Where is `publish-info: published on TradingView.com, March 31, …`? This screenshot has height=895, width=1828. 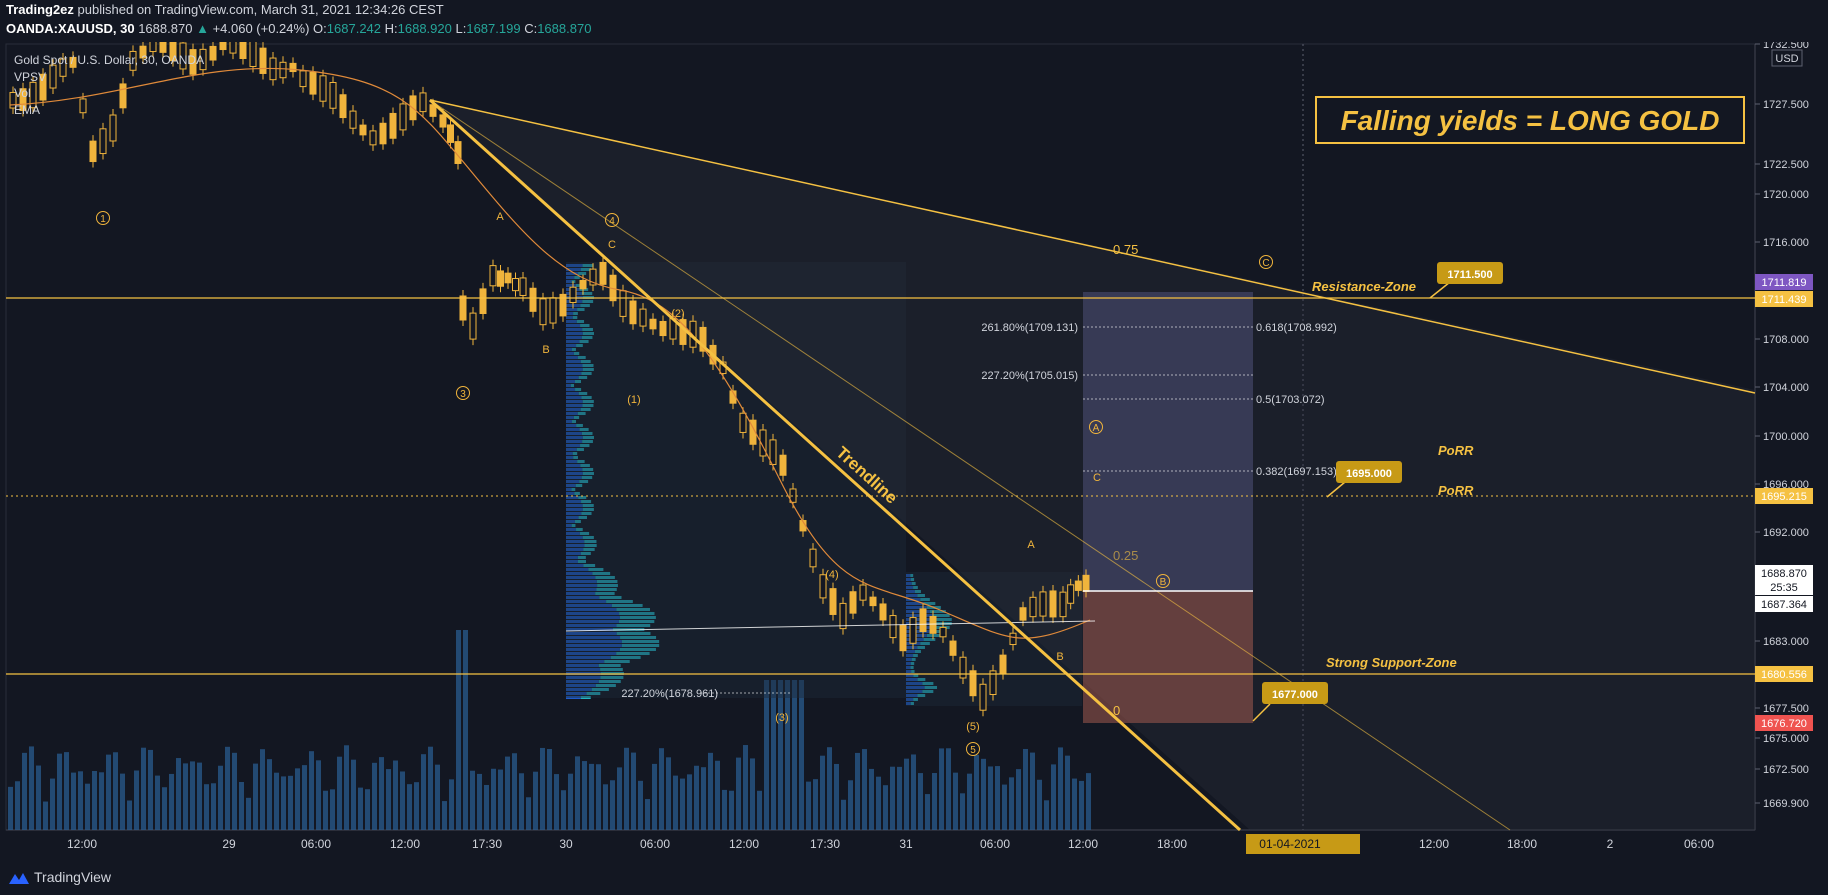 publish-info: published on TradingView.com, March 31, … is located at coordinates (260, 9).